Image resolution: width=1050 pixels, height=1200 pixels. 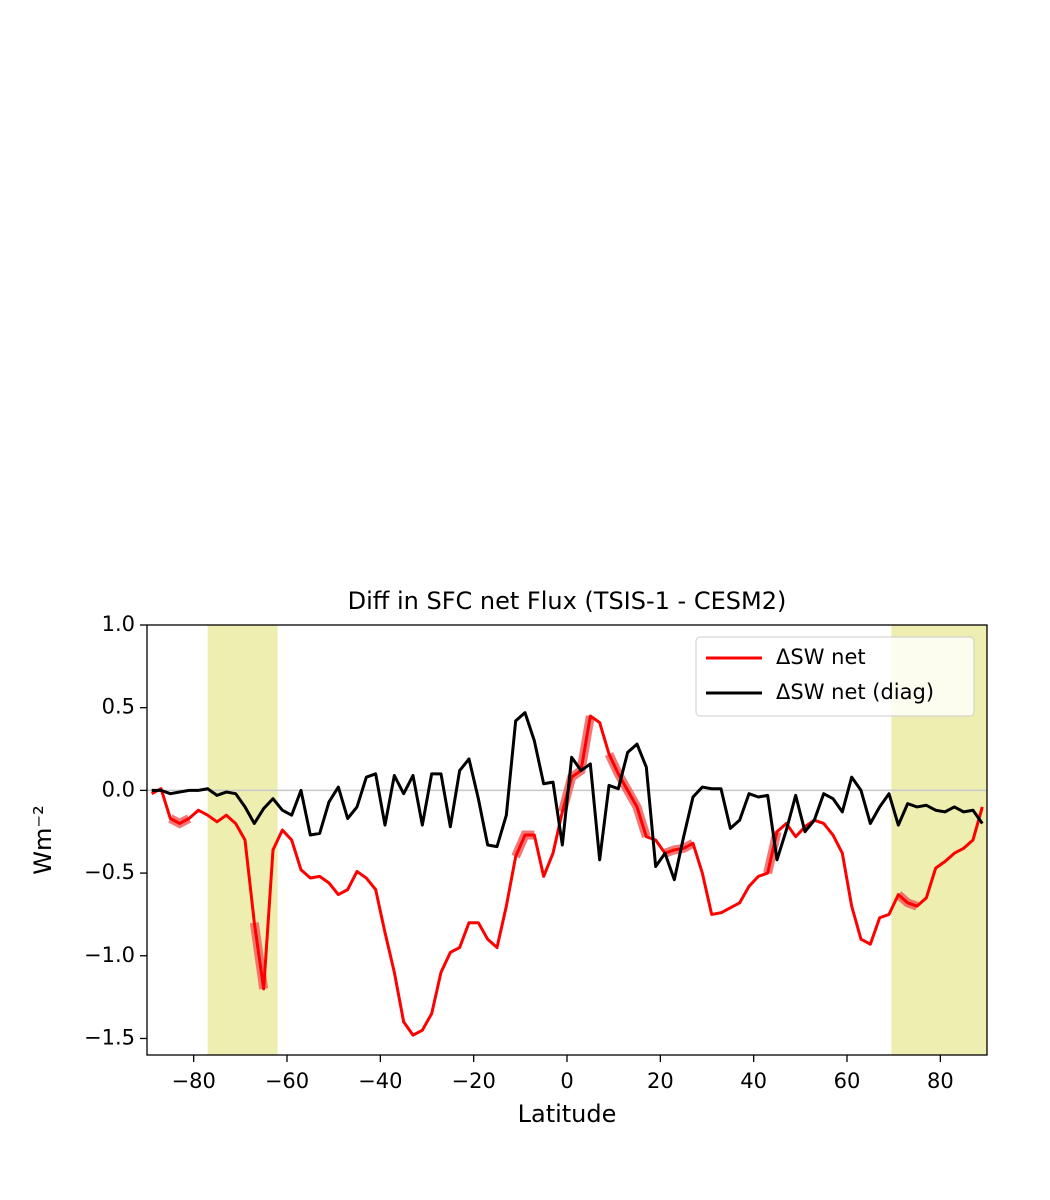 I want to click on legend-label: ΔSW net (diag), so click(x=855, y=692).